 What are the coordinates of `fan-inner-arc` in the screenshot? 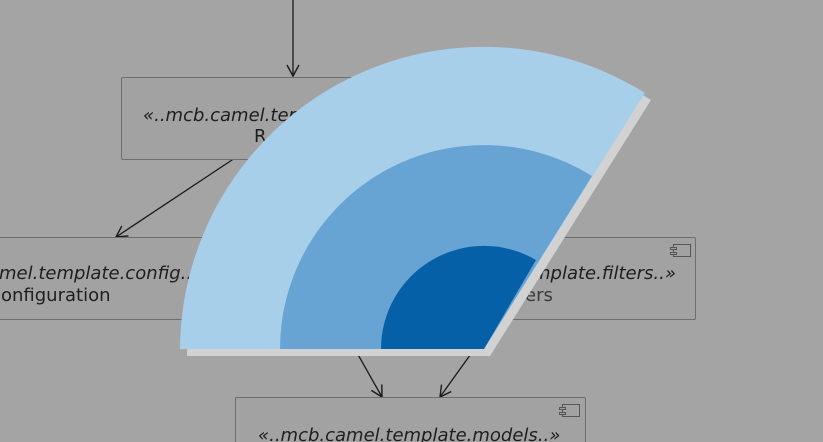 It's located at (458, 297).